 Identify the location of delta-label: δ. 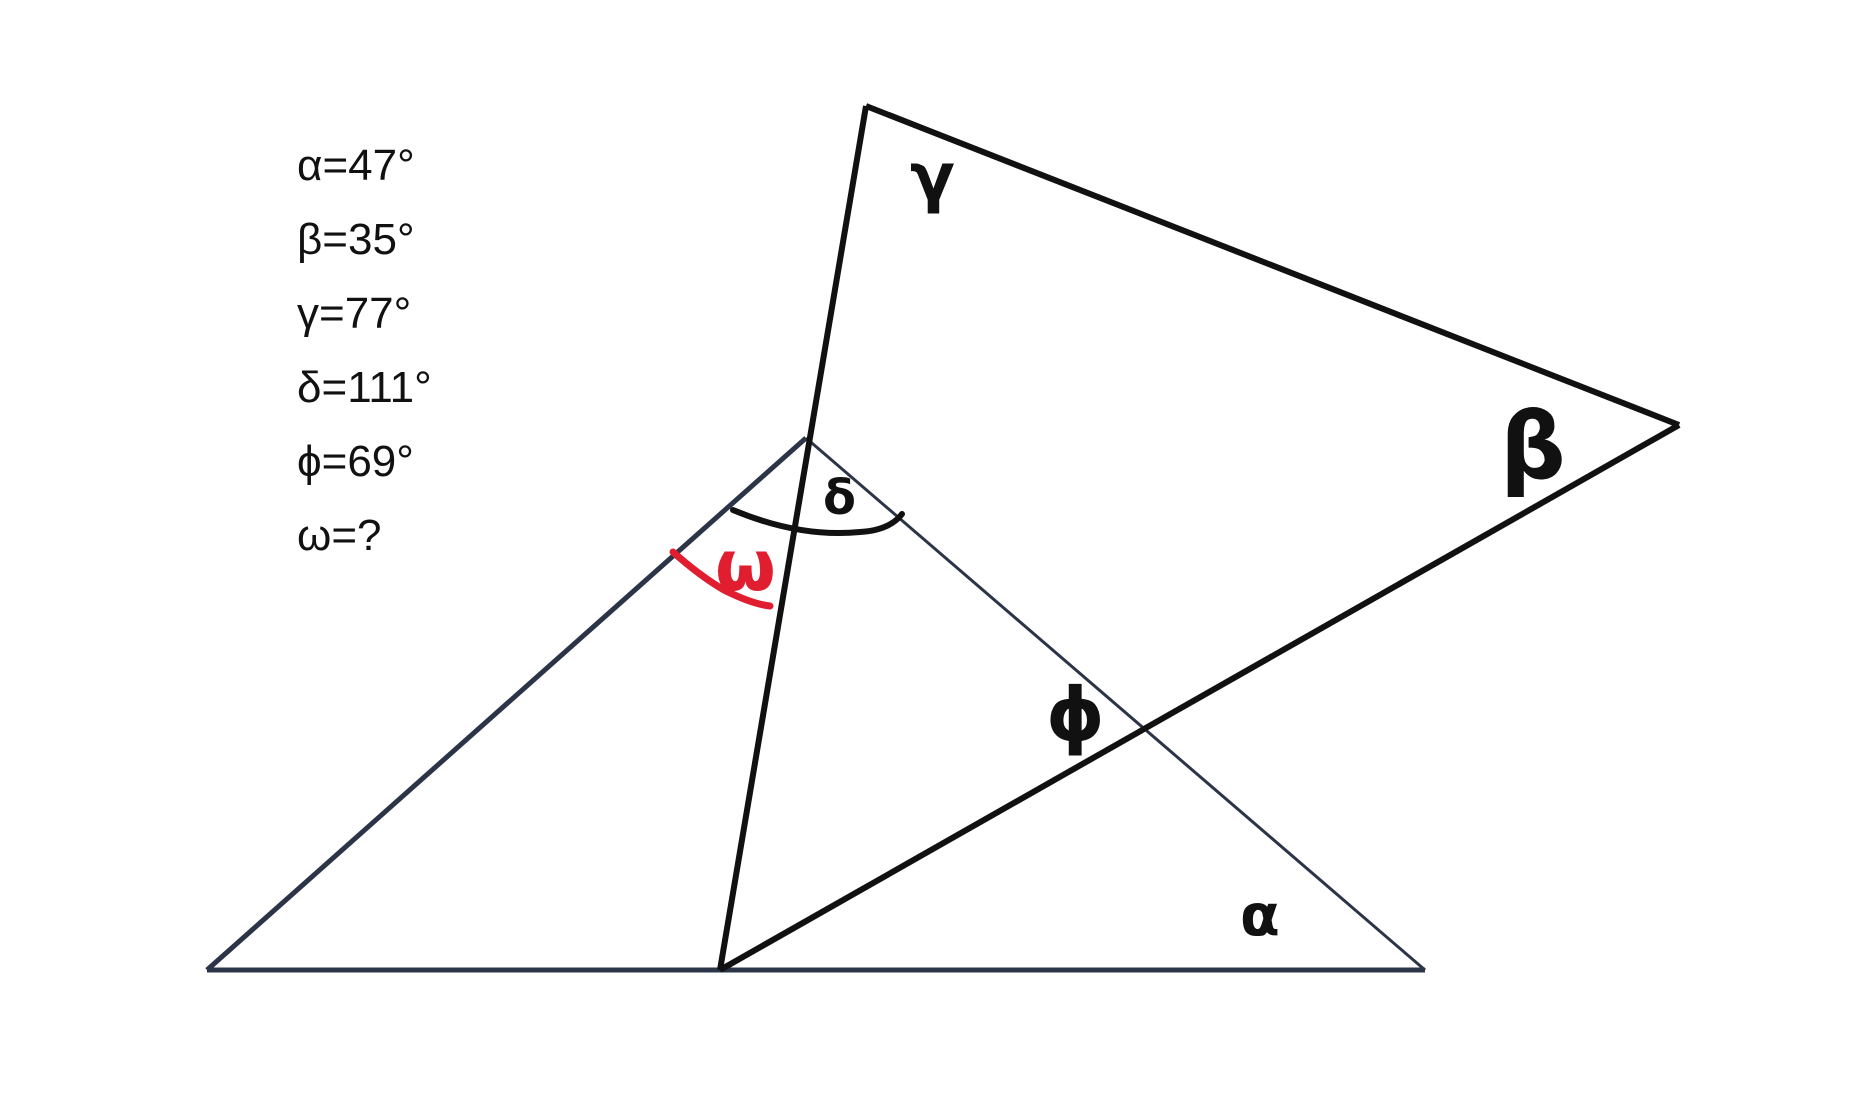
(839, 498).